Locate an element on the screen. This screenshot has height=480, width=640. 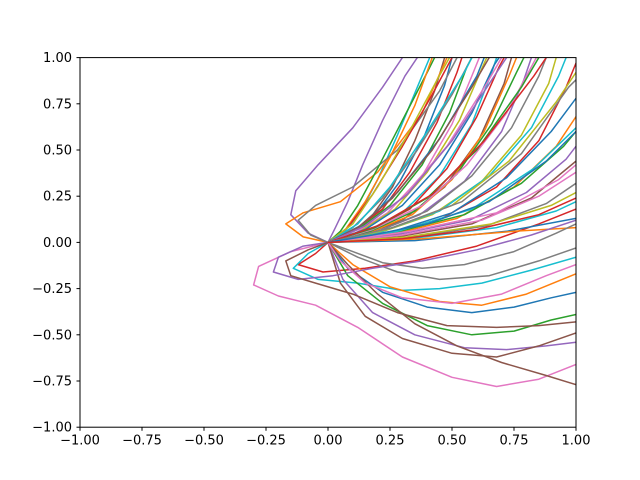
y-tick-label: 0.00 is located at coordinates (57, 243).